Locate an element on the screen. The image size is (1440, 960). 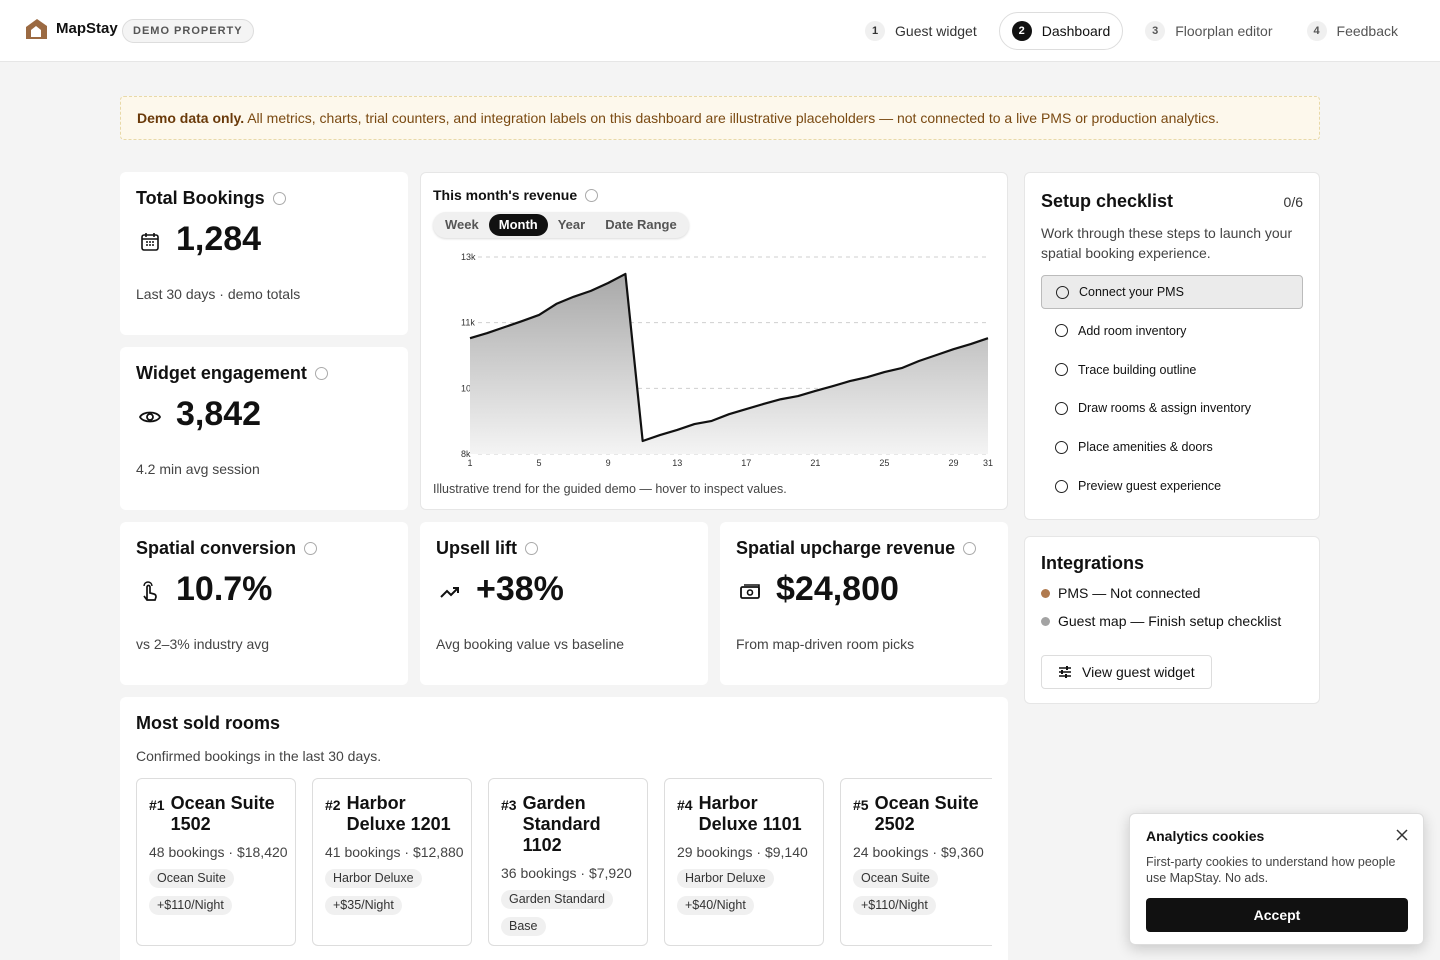
room-stats: 41 bookings · $12,880 is located at coordinates (394, 852).